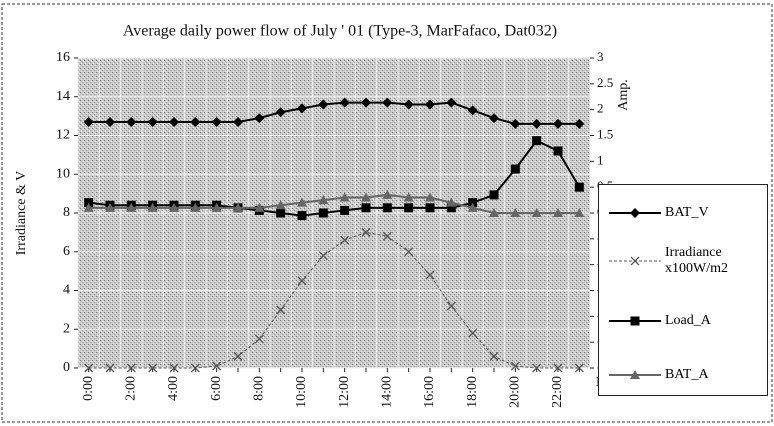  Describe the element at coordinates (605, 82) in the screenshot. I see `y2-tick-label: 2.5` at that location.